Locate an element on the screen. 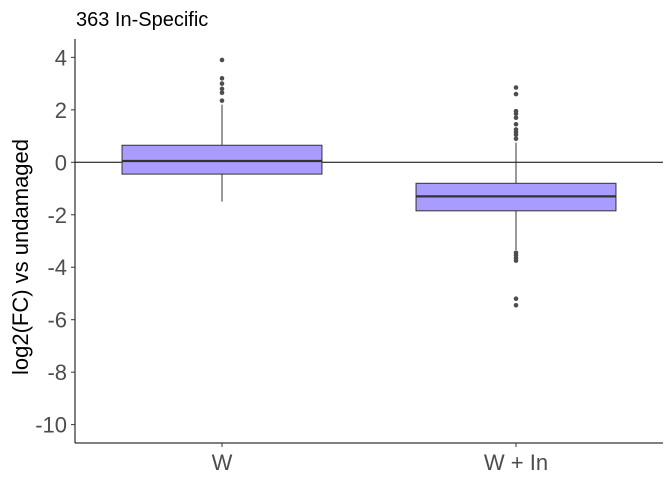 The height and width of the screenshot is (480, 672). y-tick-label: -10 is located at coordinates (51, 425).